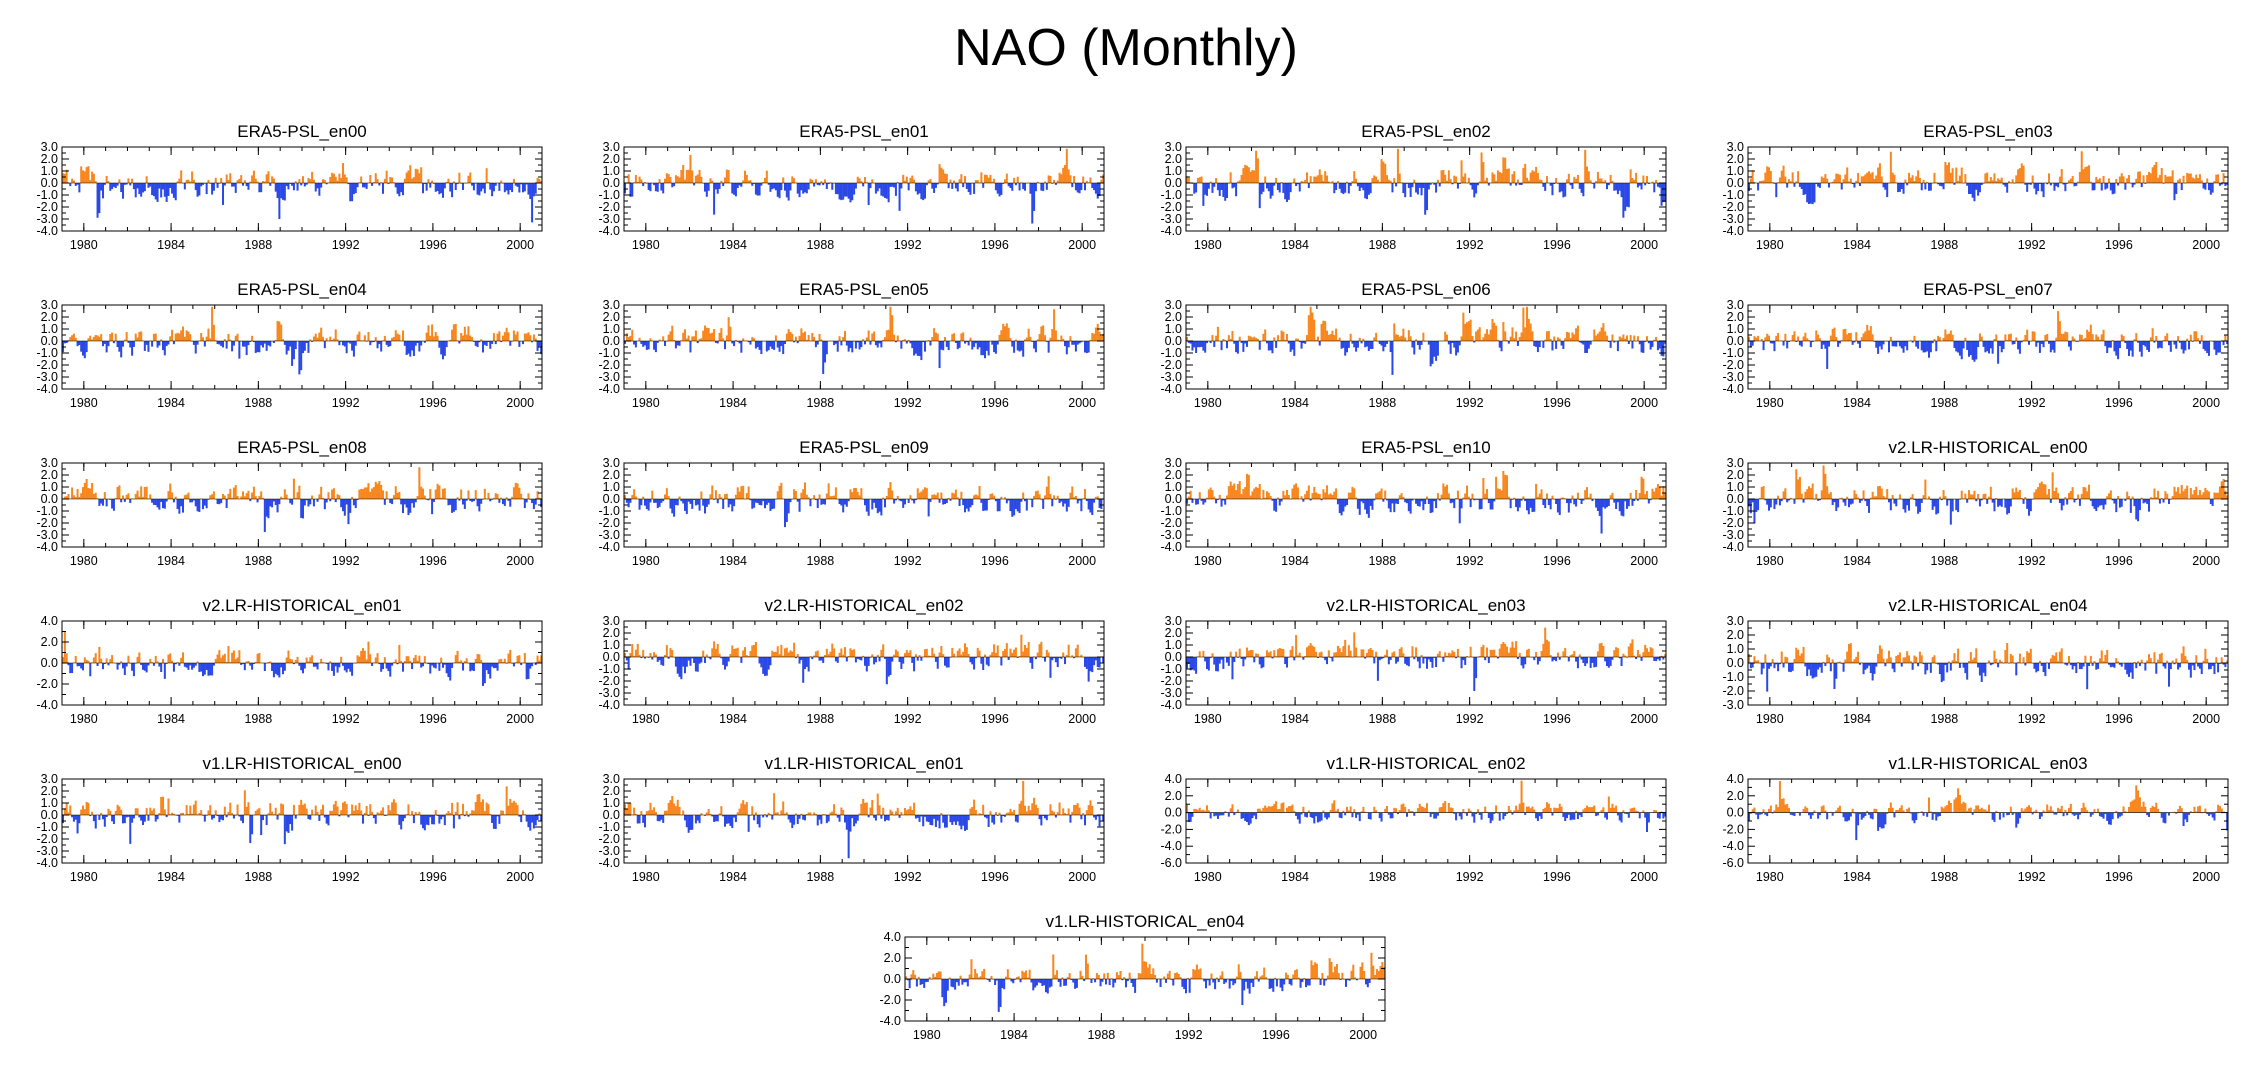 Image resolution: width=2252 pixels, height=1079 pixels. What do you see at coordinates (1173, 475) in the screenshot?
I see `y-tick-label: 2.0` at bounding box center [1173, 475].